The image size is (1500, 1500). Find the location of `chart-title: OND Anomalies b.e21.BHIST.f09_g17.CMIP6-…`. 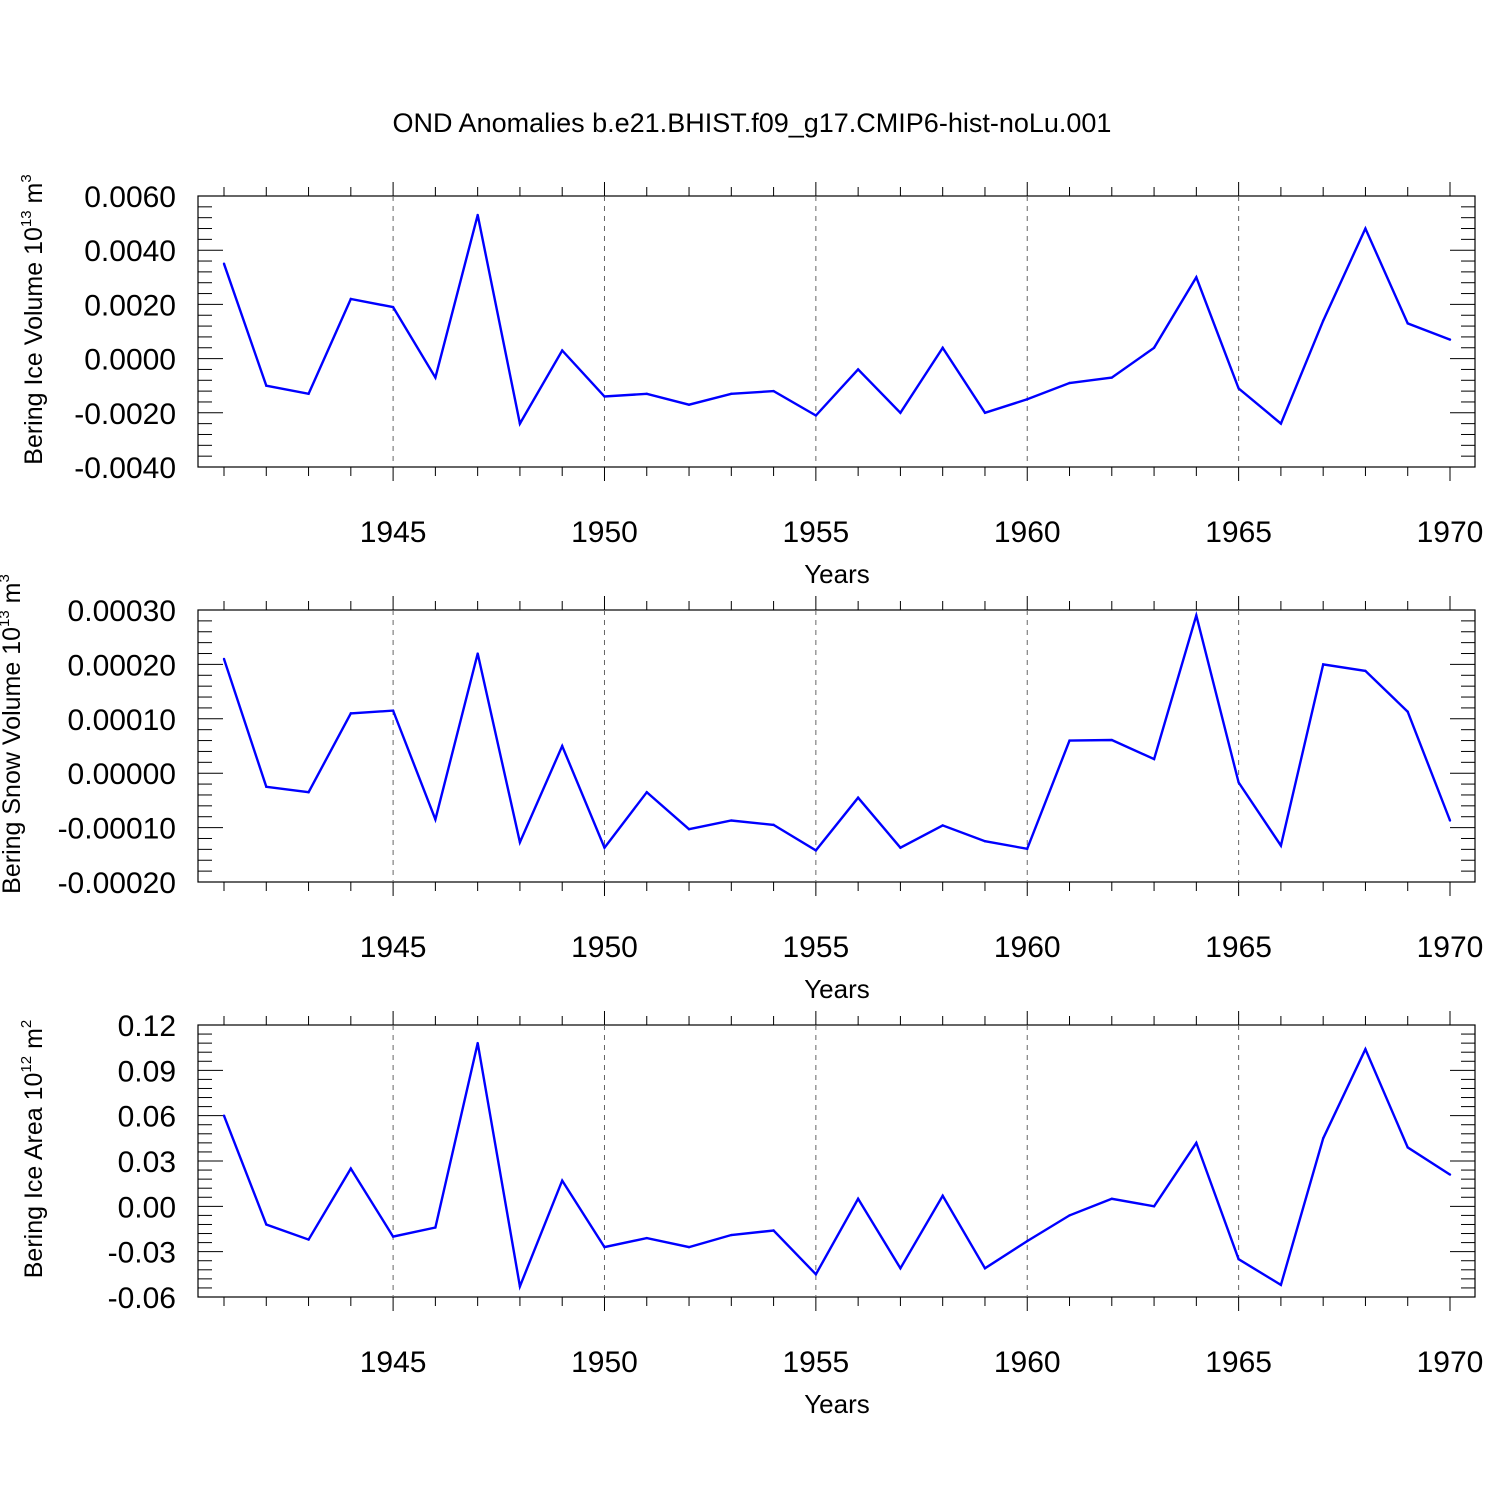

chart-title: OND Anomalies b.e21.BHIST.f09_g17.CMIP6-… is located at coordinates (752, 123).